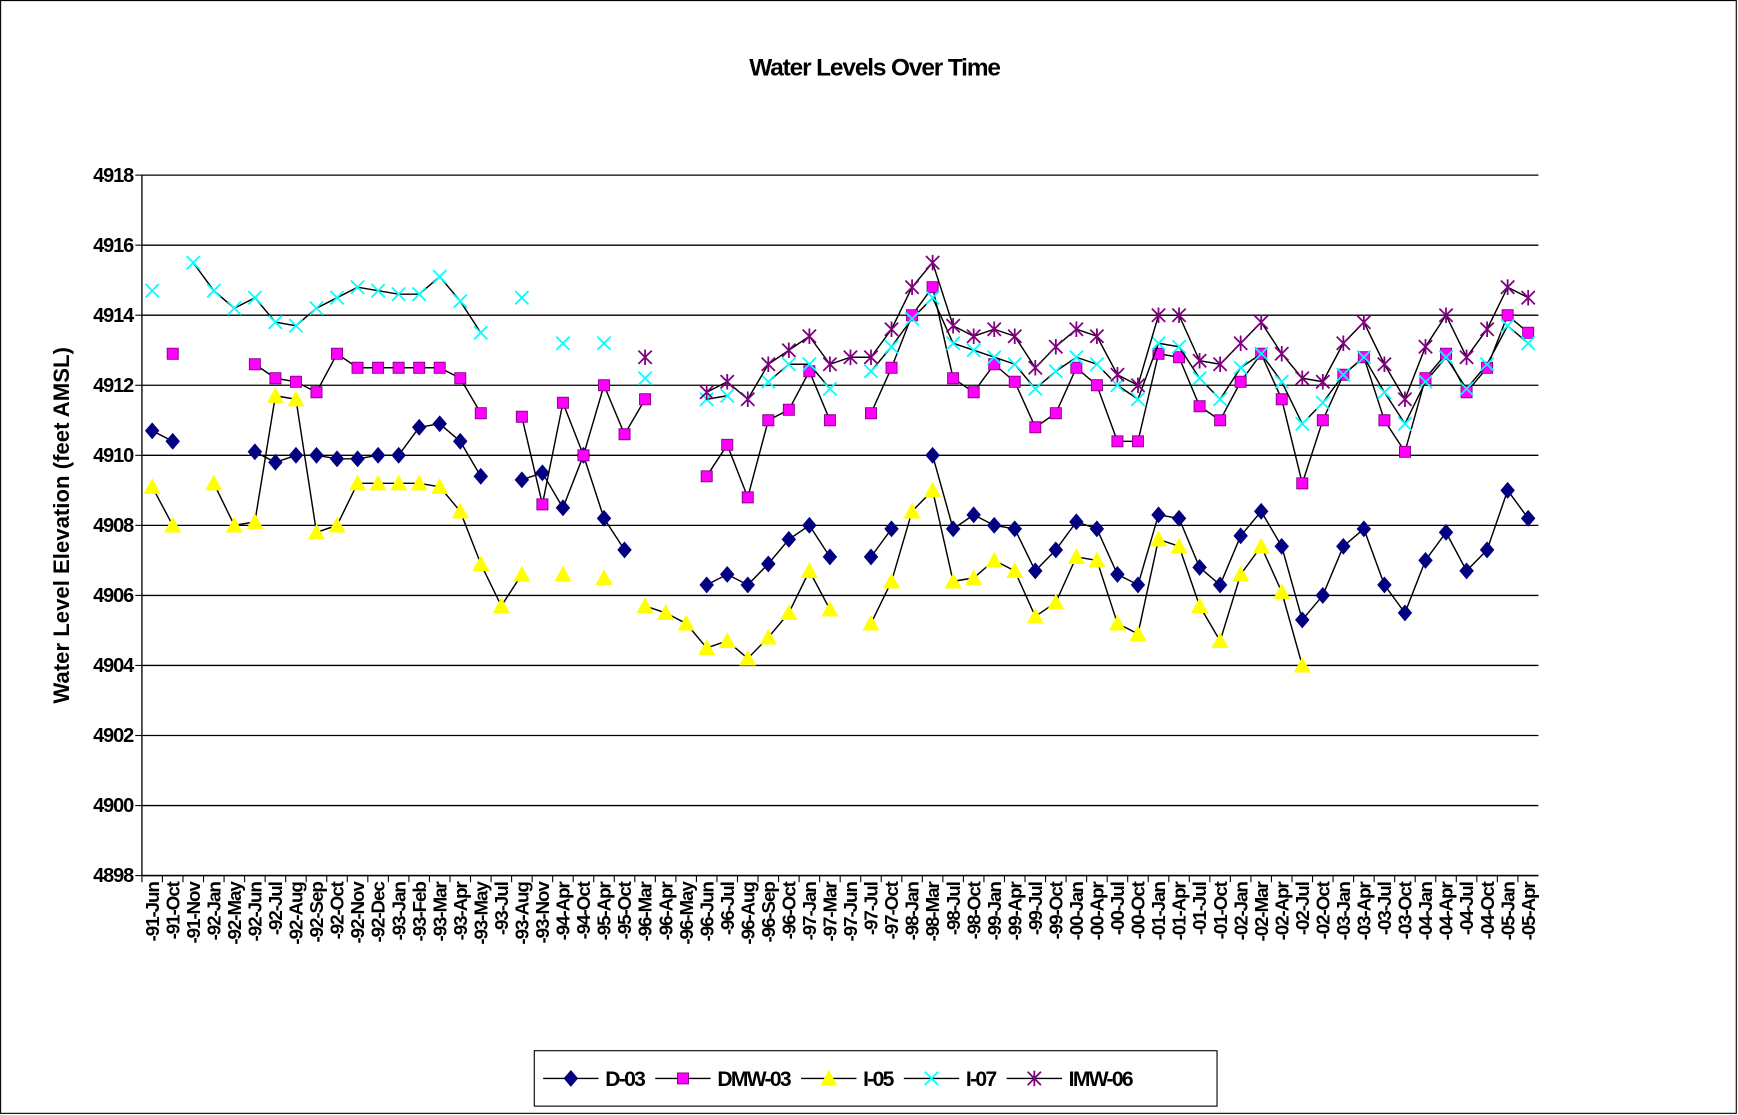  I want to click on y-tick-label: 4902, so click(113, 736).